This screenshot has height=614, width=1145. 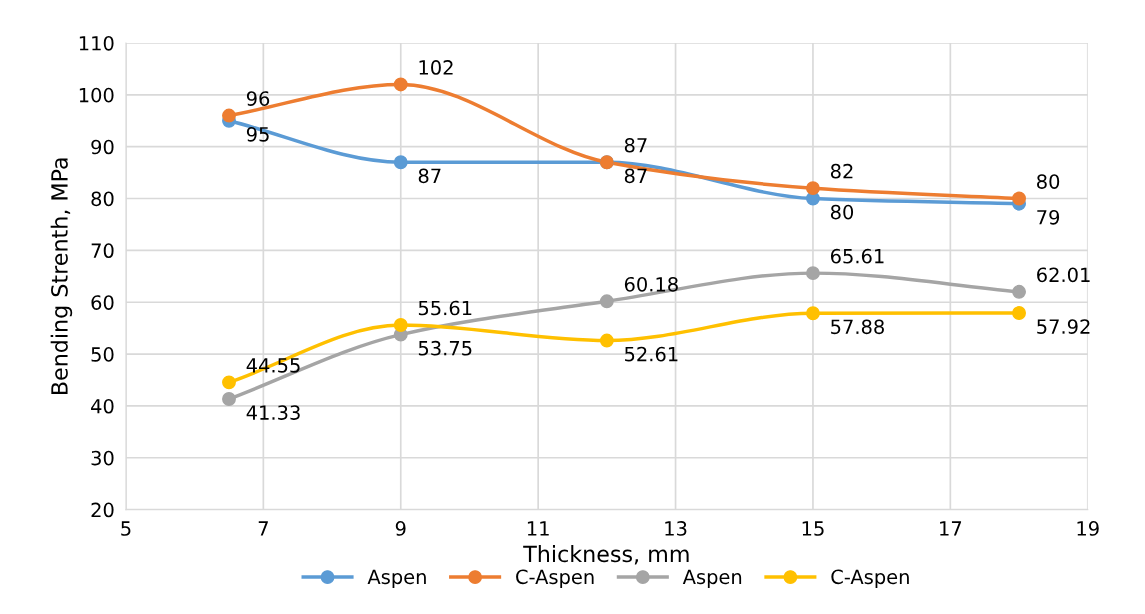 What do you see at coordinates (102, 199) in the screenshot?
I see `y-tick-label: 80` at bounding box center [102, 199].